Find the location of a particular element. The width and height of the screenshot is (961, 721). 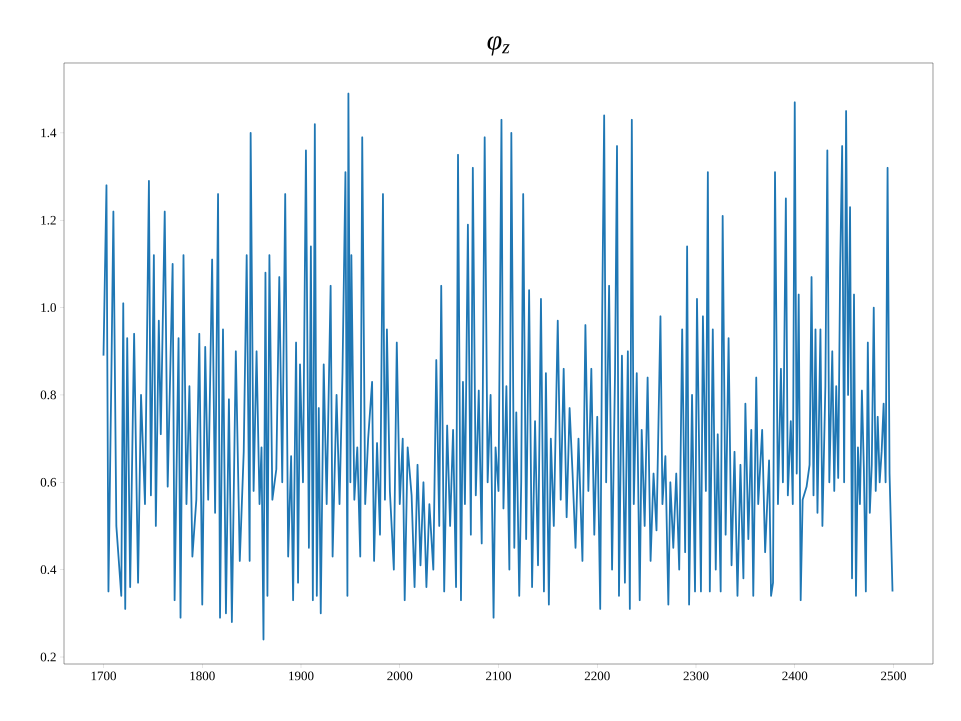

y-tick-label: 0.2 is located at coordinates (48, 657).